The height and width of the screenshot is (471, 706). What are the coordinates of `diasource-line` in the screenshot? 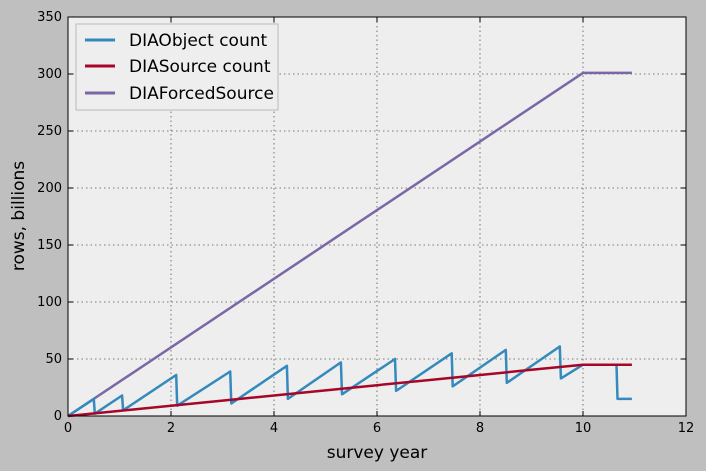 It's located at (349, 390).